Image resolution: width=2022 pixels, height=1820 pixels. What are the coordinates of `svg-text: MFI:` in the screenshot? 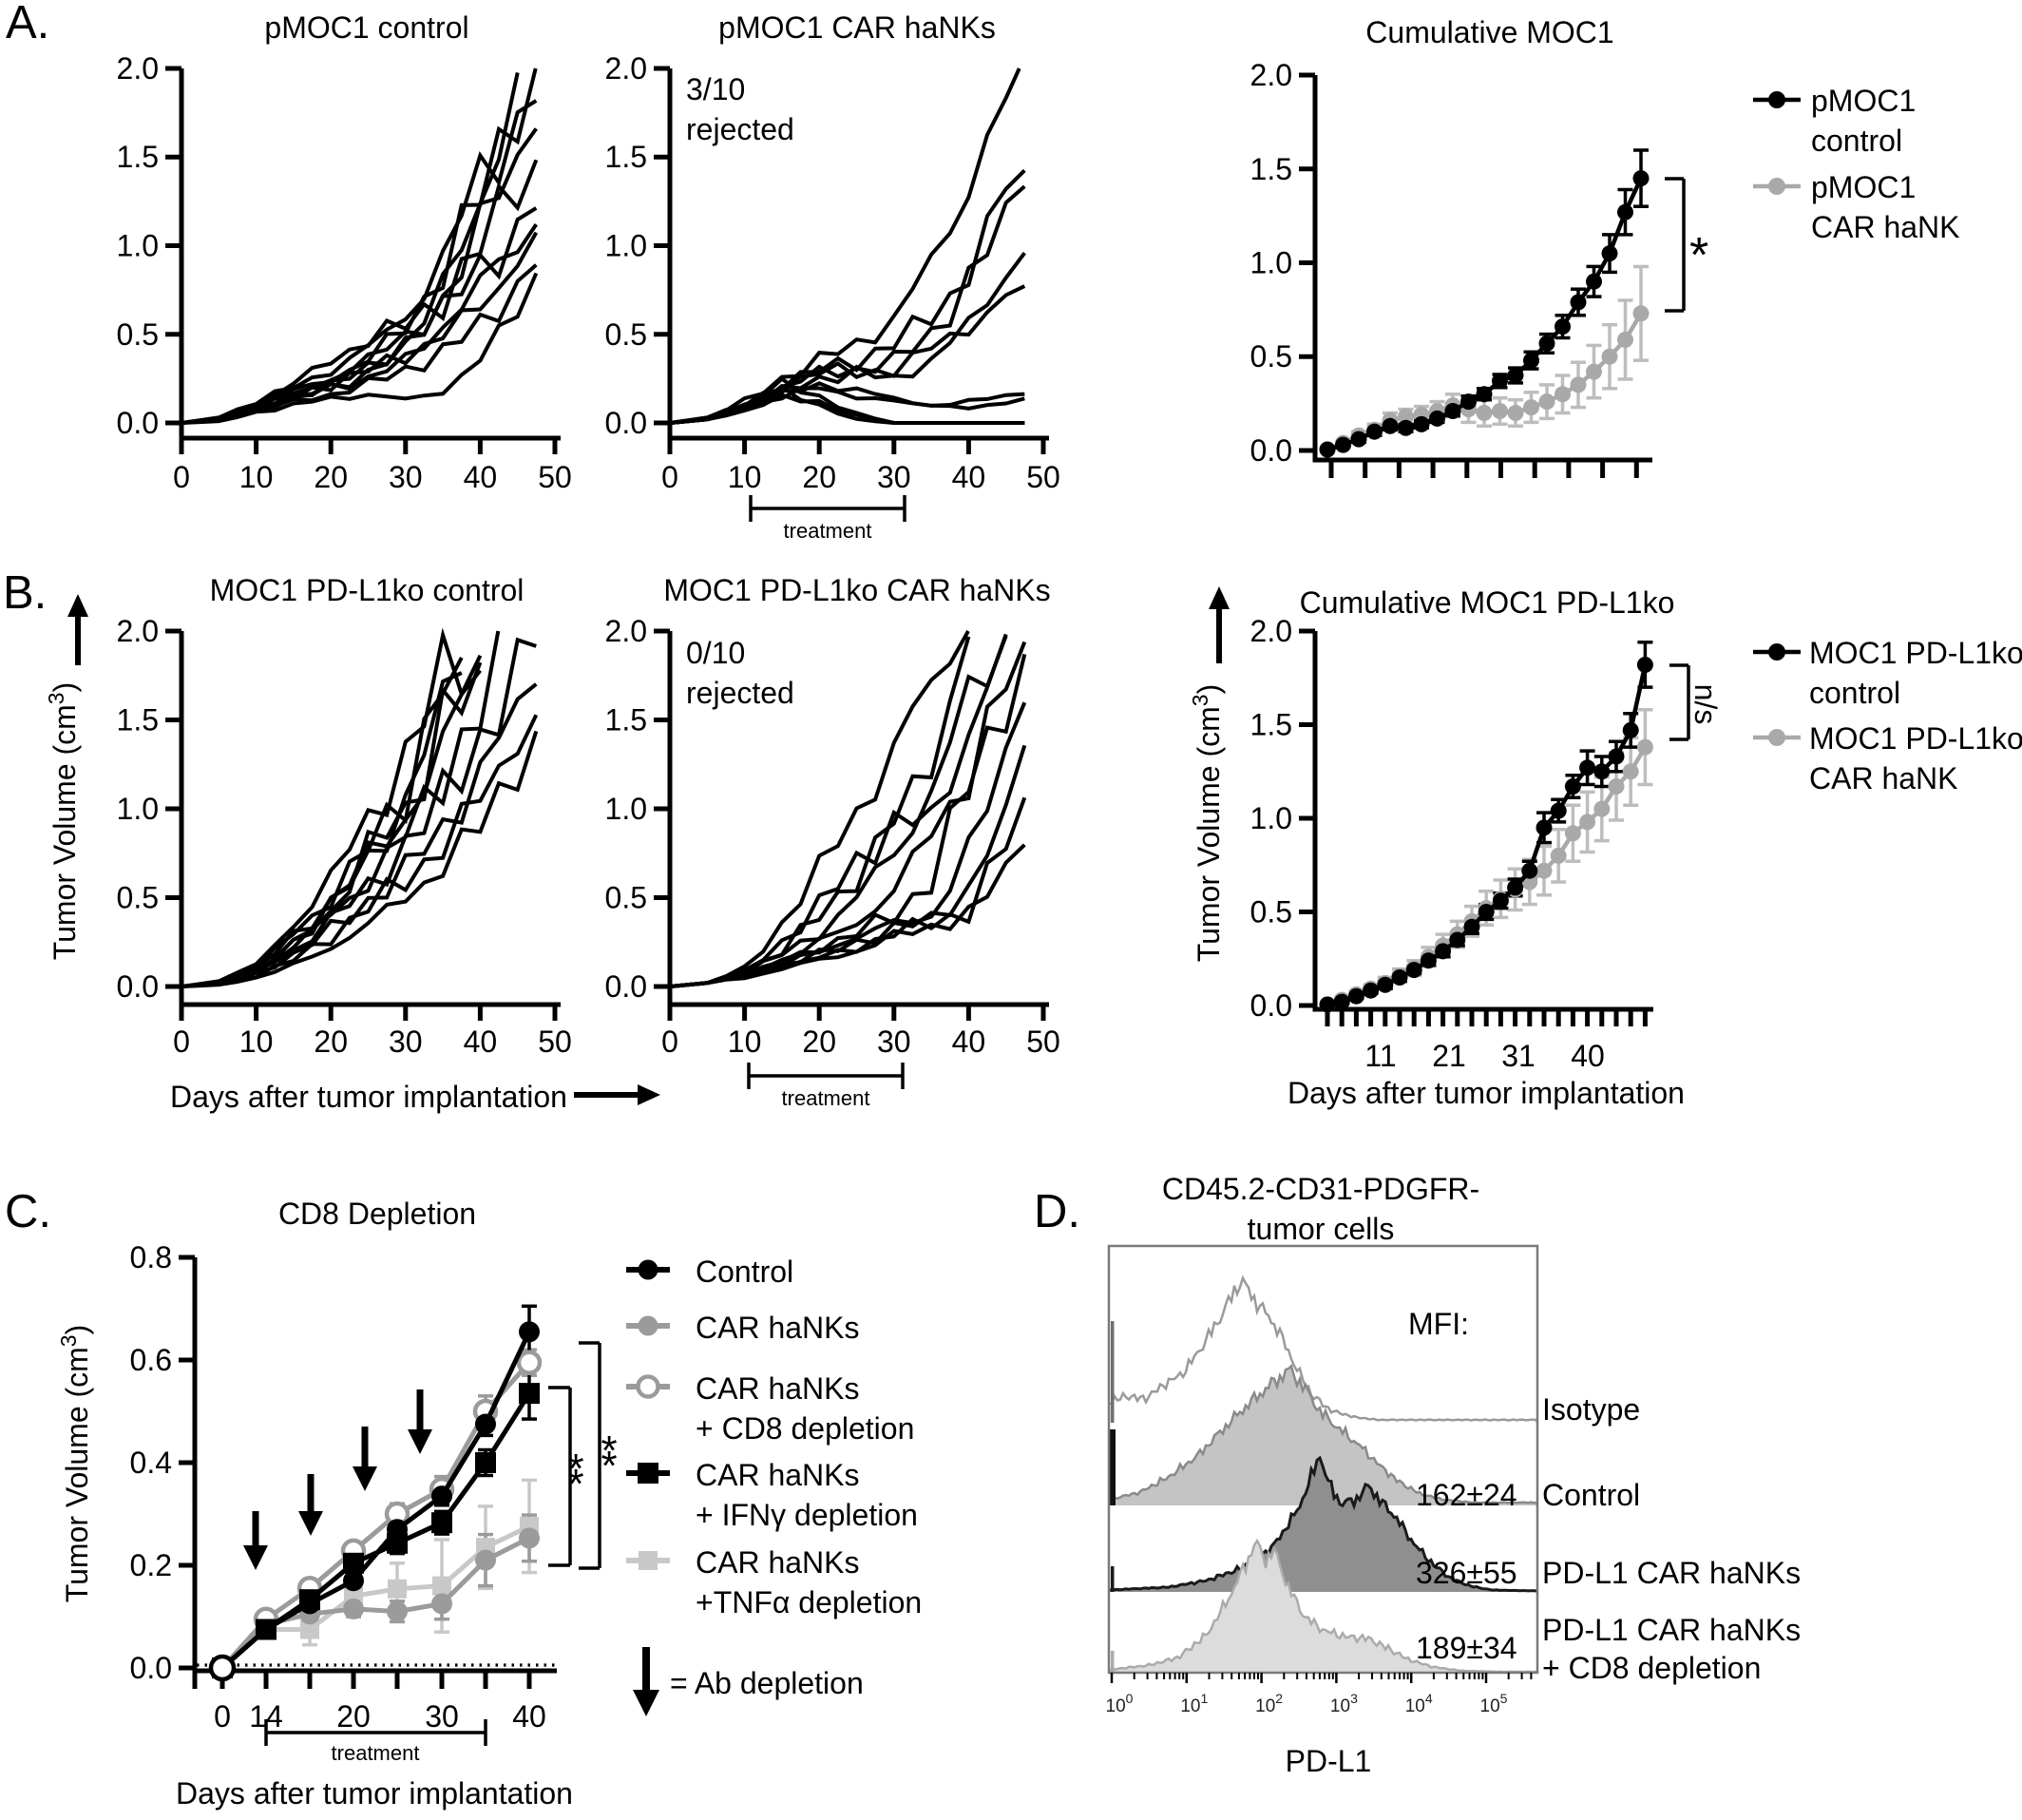 It's located at (1438, 1324).